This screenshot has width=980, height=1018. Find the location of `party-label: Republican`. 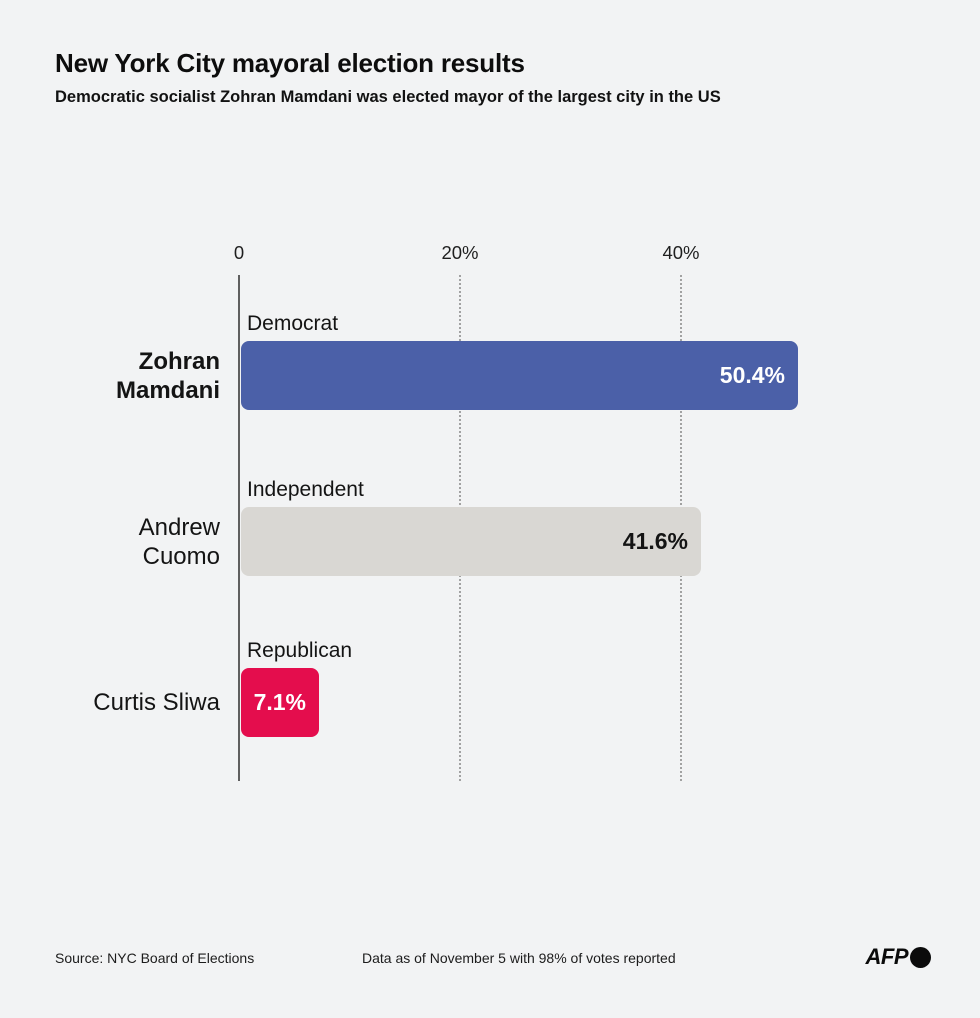

party-label: Republican is located at coordinates (300, 650).